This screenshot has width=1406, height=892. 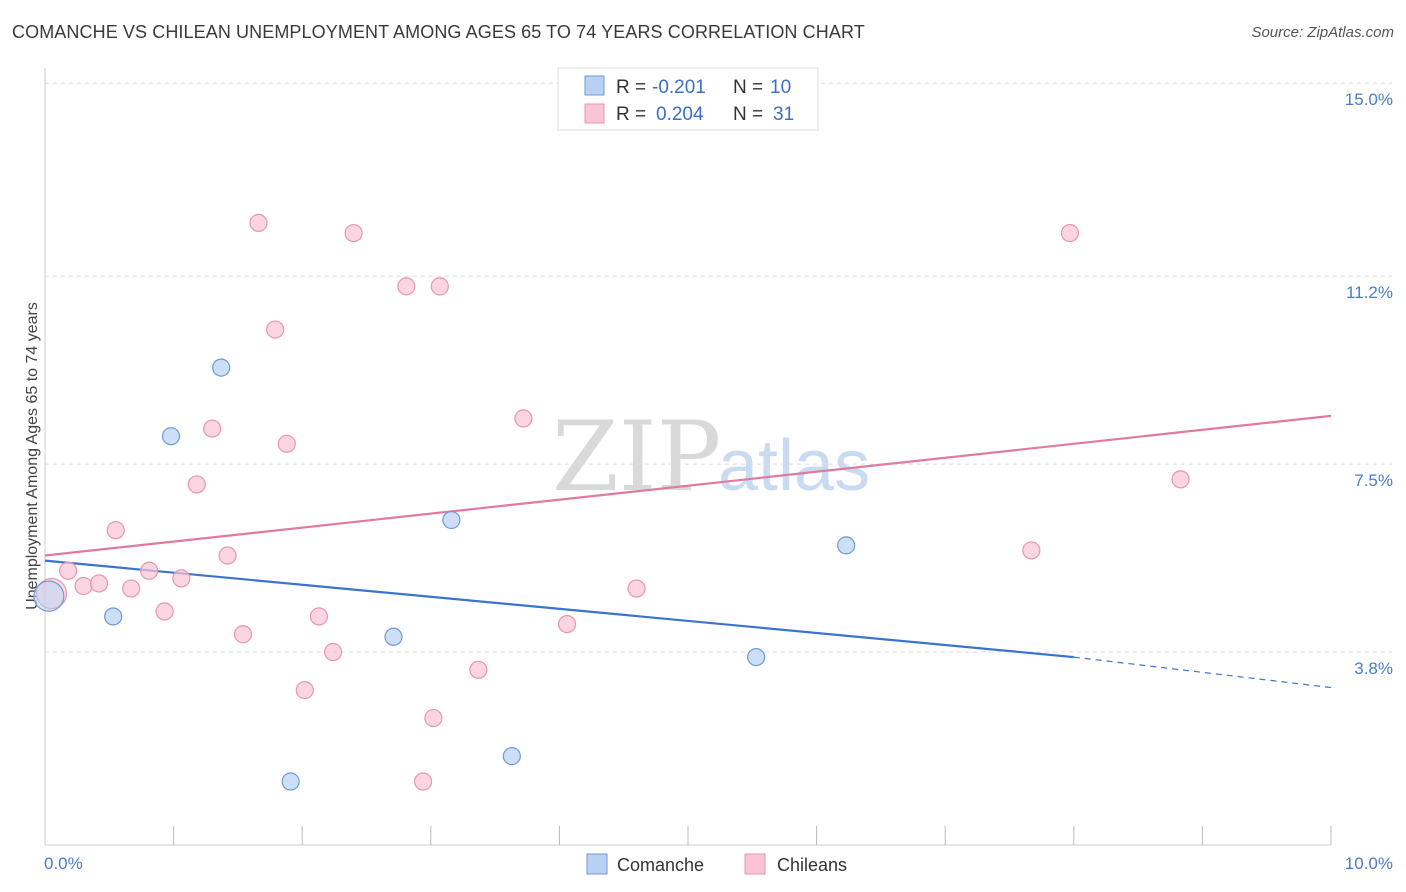 I want to click on watermark-atlas: atlas, so click(x=794, y=466).